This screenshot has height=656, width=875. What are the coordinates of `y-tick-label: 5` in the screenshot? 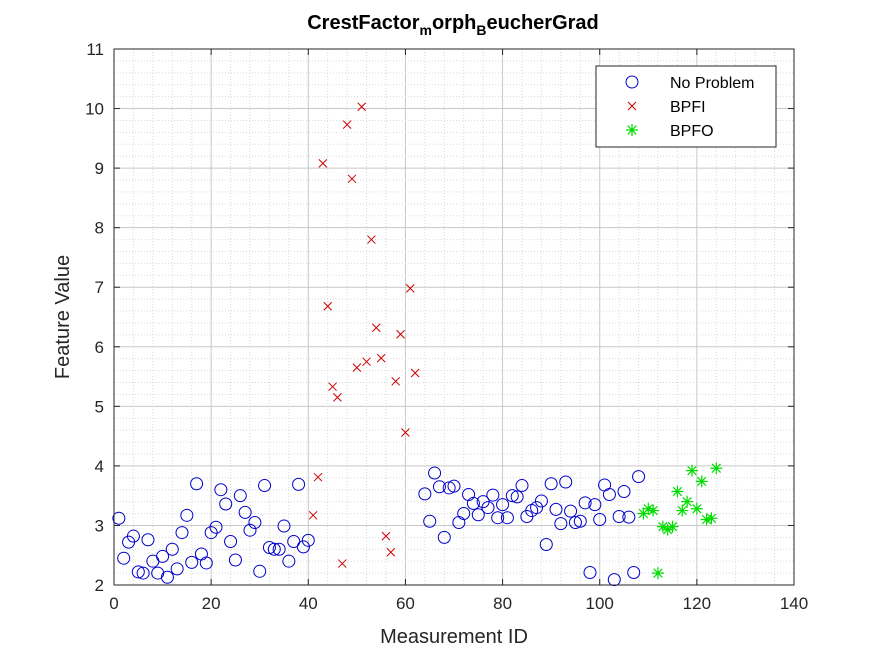 It's located at (99, 406).